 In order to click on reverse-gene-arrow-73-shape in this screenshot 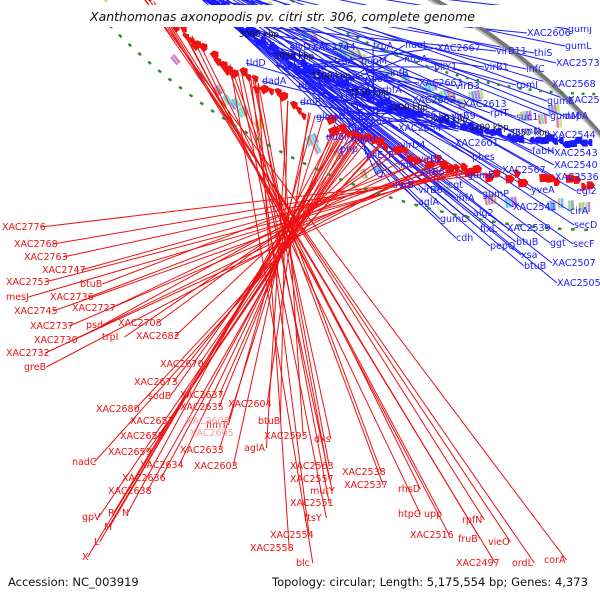, I will do `click(584, 186)`.